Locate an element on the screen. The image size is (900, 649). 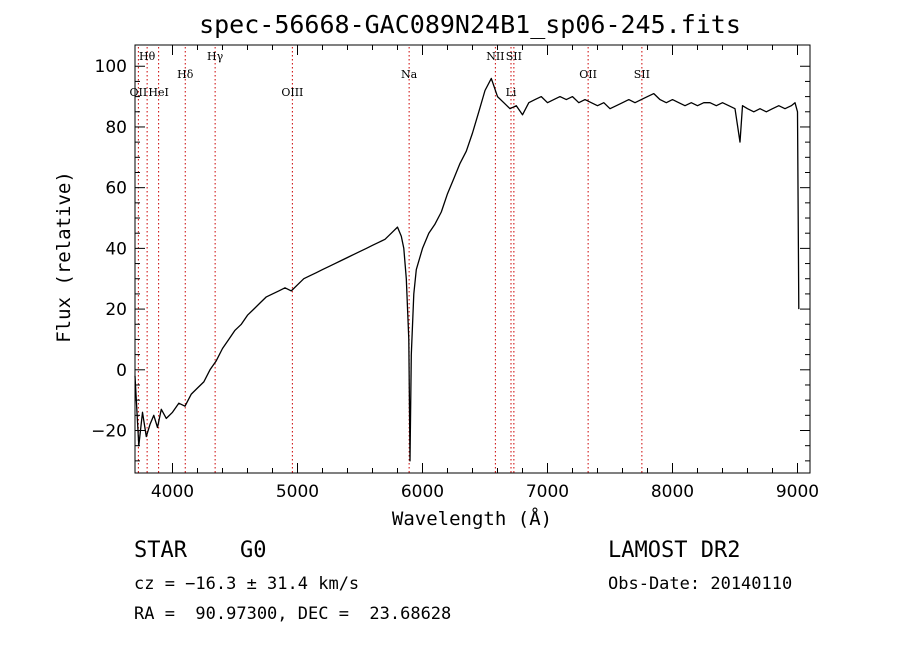
x-axis-label: Wavelength (Å) is located at coordinates (472, 519).